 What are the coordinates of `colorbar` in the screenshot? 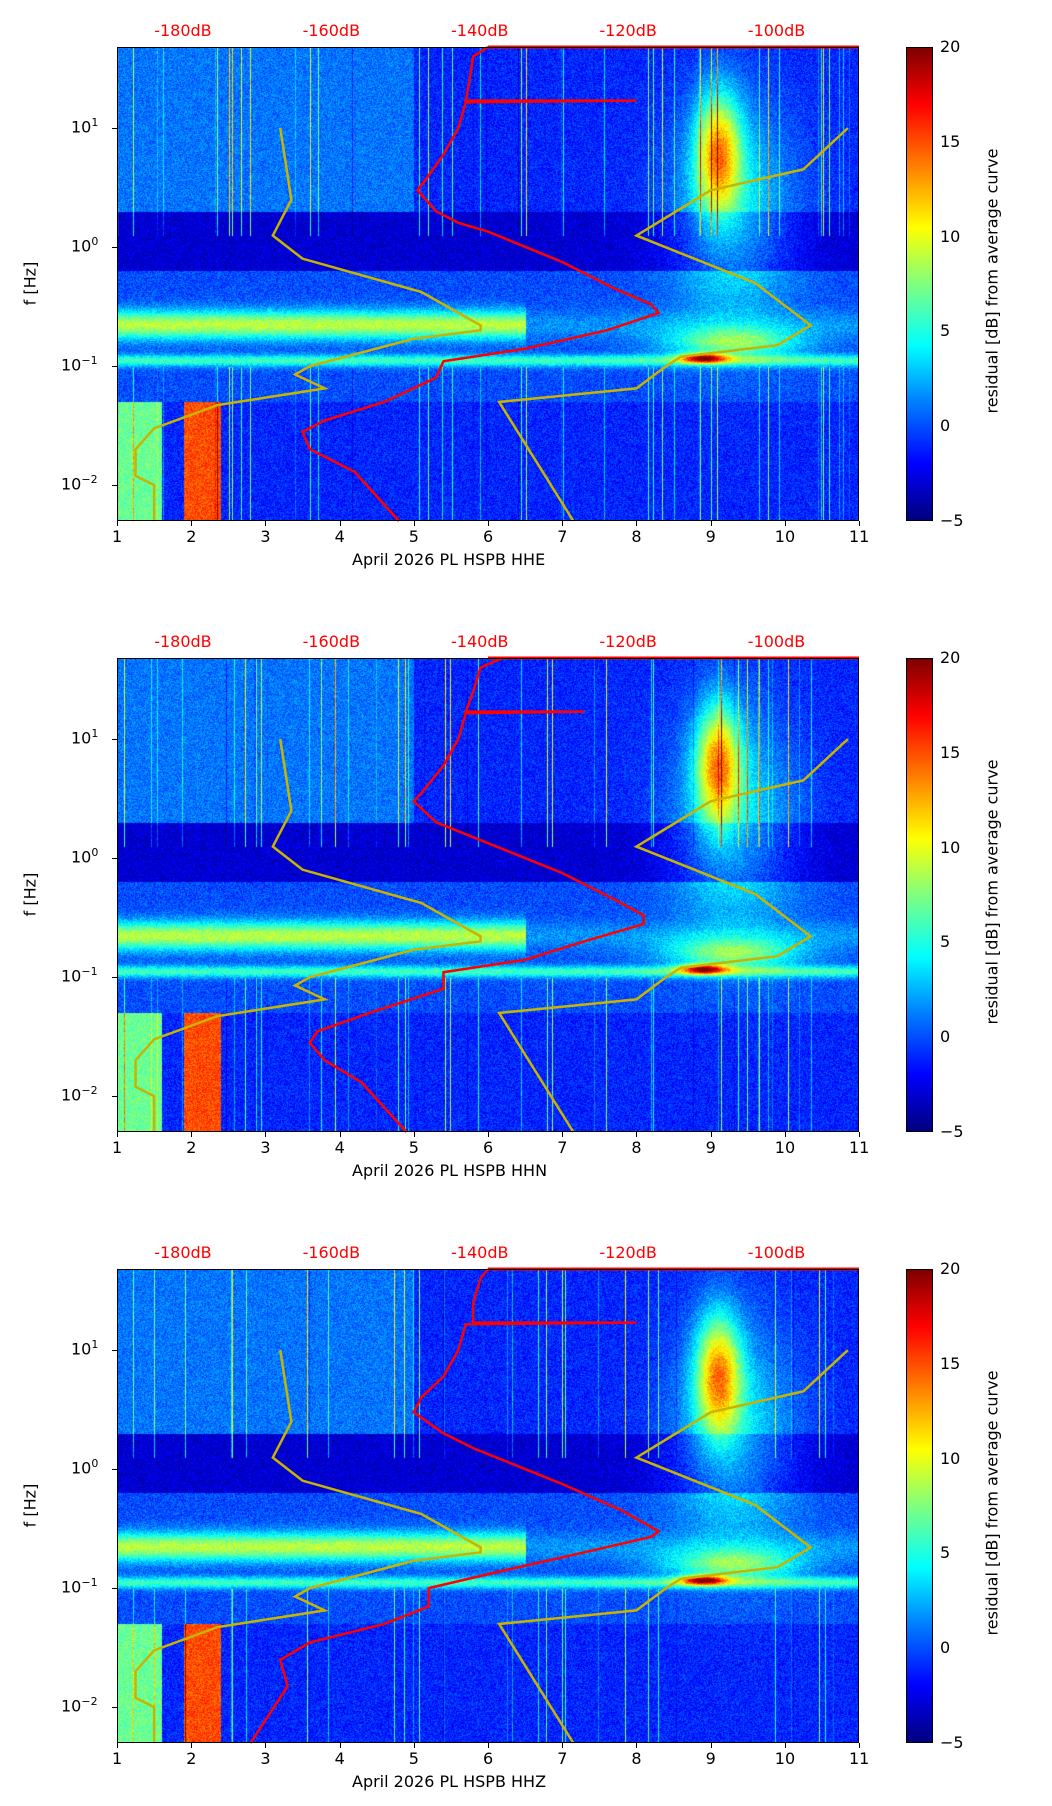 It's located at (919, 895).